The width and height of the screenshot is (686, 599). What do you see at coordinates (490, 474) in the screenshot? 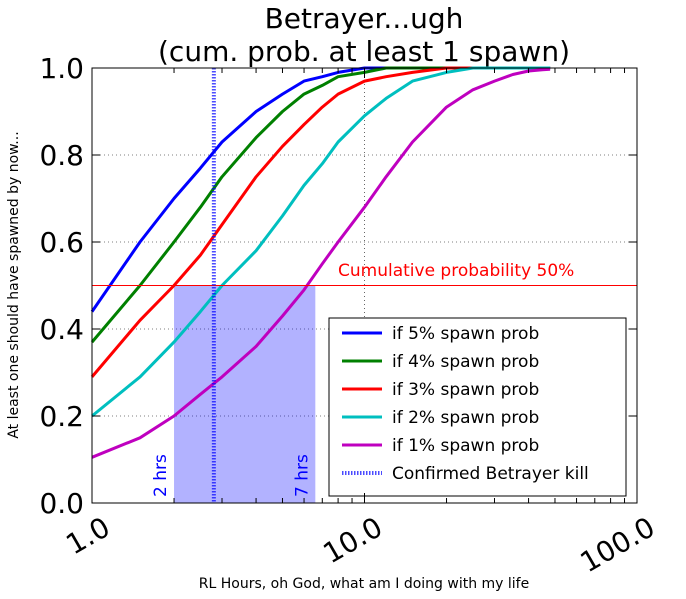
I see `legend-label-betrayer-kill: Confirmed Betrayer kill` at bounding box center [490, 474].